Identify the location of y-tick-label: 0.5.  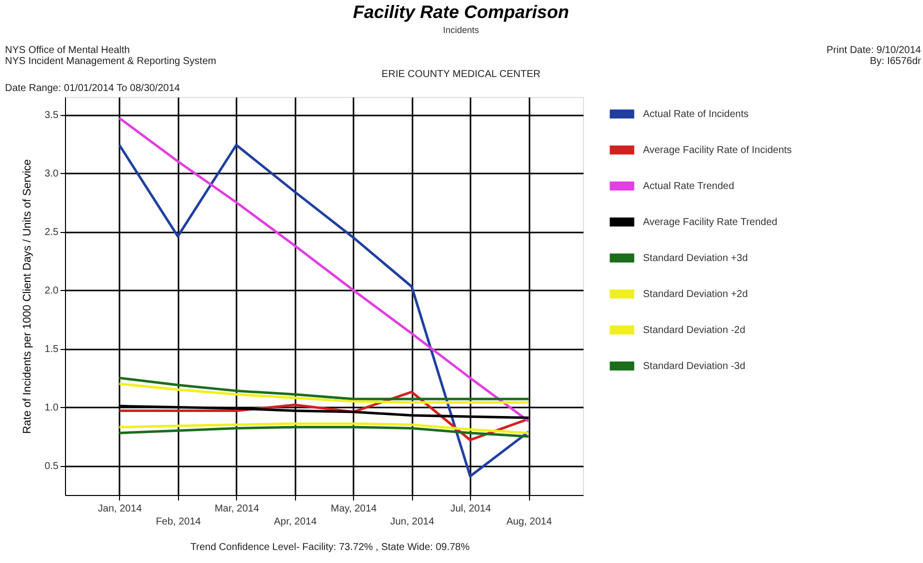
(51, 466).